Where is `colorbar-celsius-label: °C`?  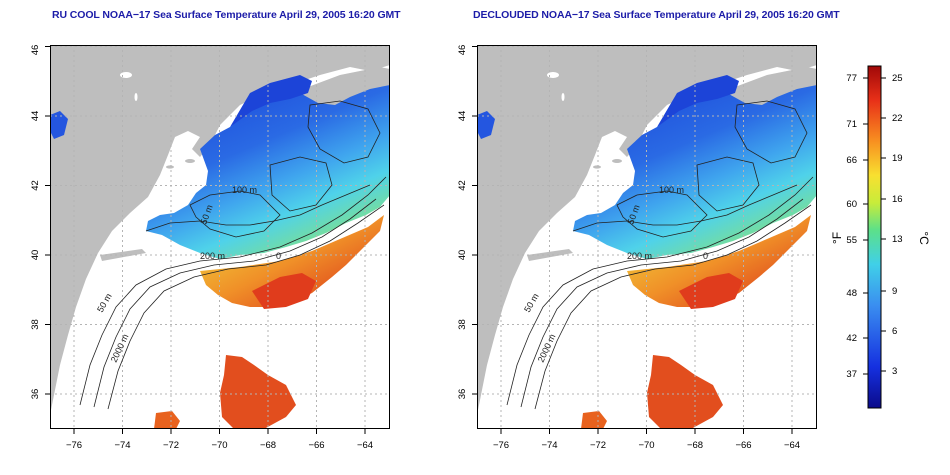 colorbar-celsius-label: °C is located at coordinates (924, 238).